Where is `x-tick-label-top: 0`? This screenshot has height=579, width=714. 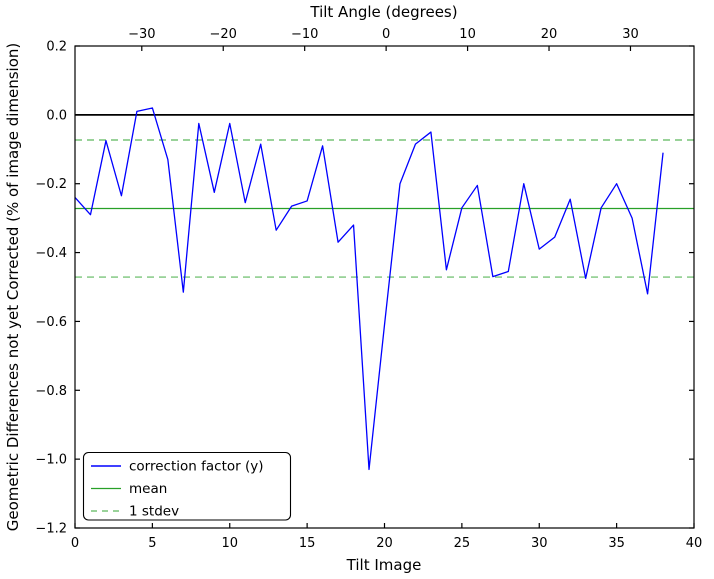 x-tick-label-top: 0 is located at coordinates (386, 34).